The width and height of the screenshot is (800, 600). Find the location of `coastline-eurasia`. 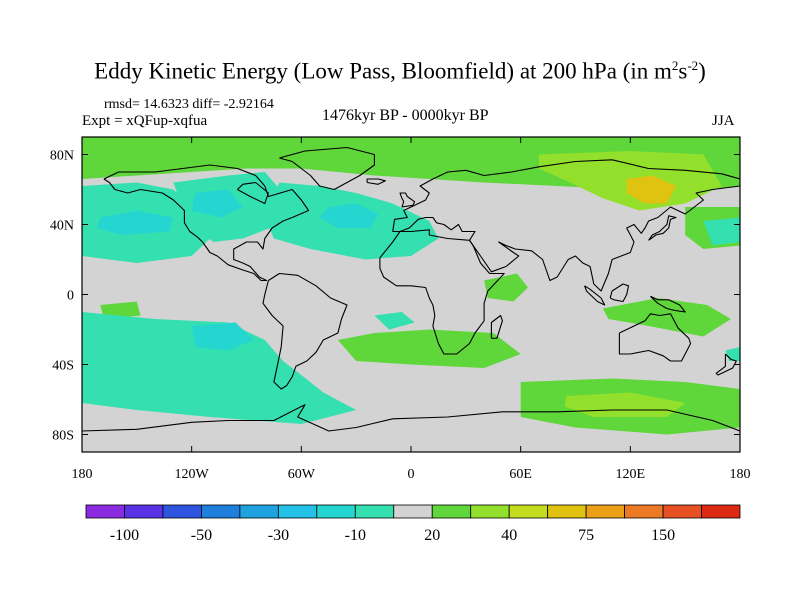

coastline-eurasia is located at coordinates (566, 195).